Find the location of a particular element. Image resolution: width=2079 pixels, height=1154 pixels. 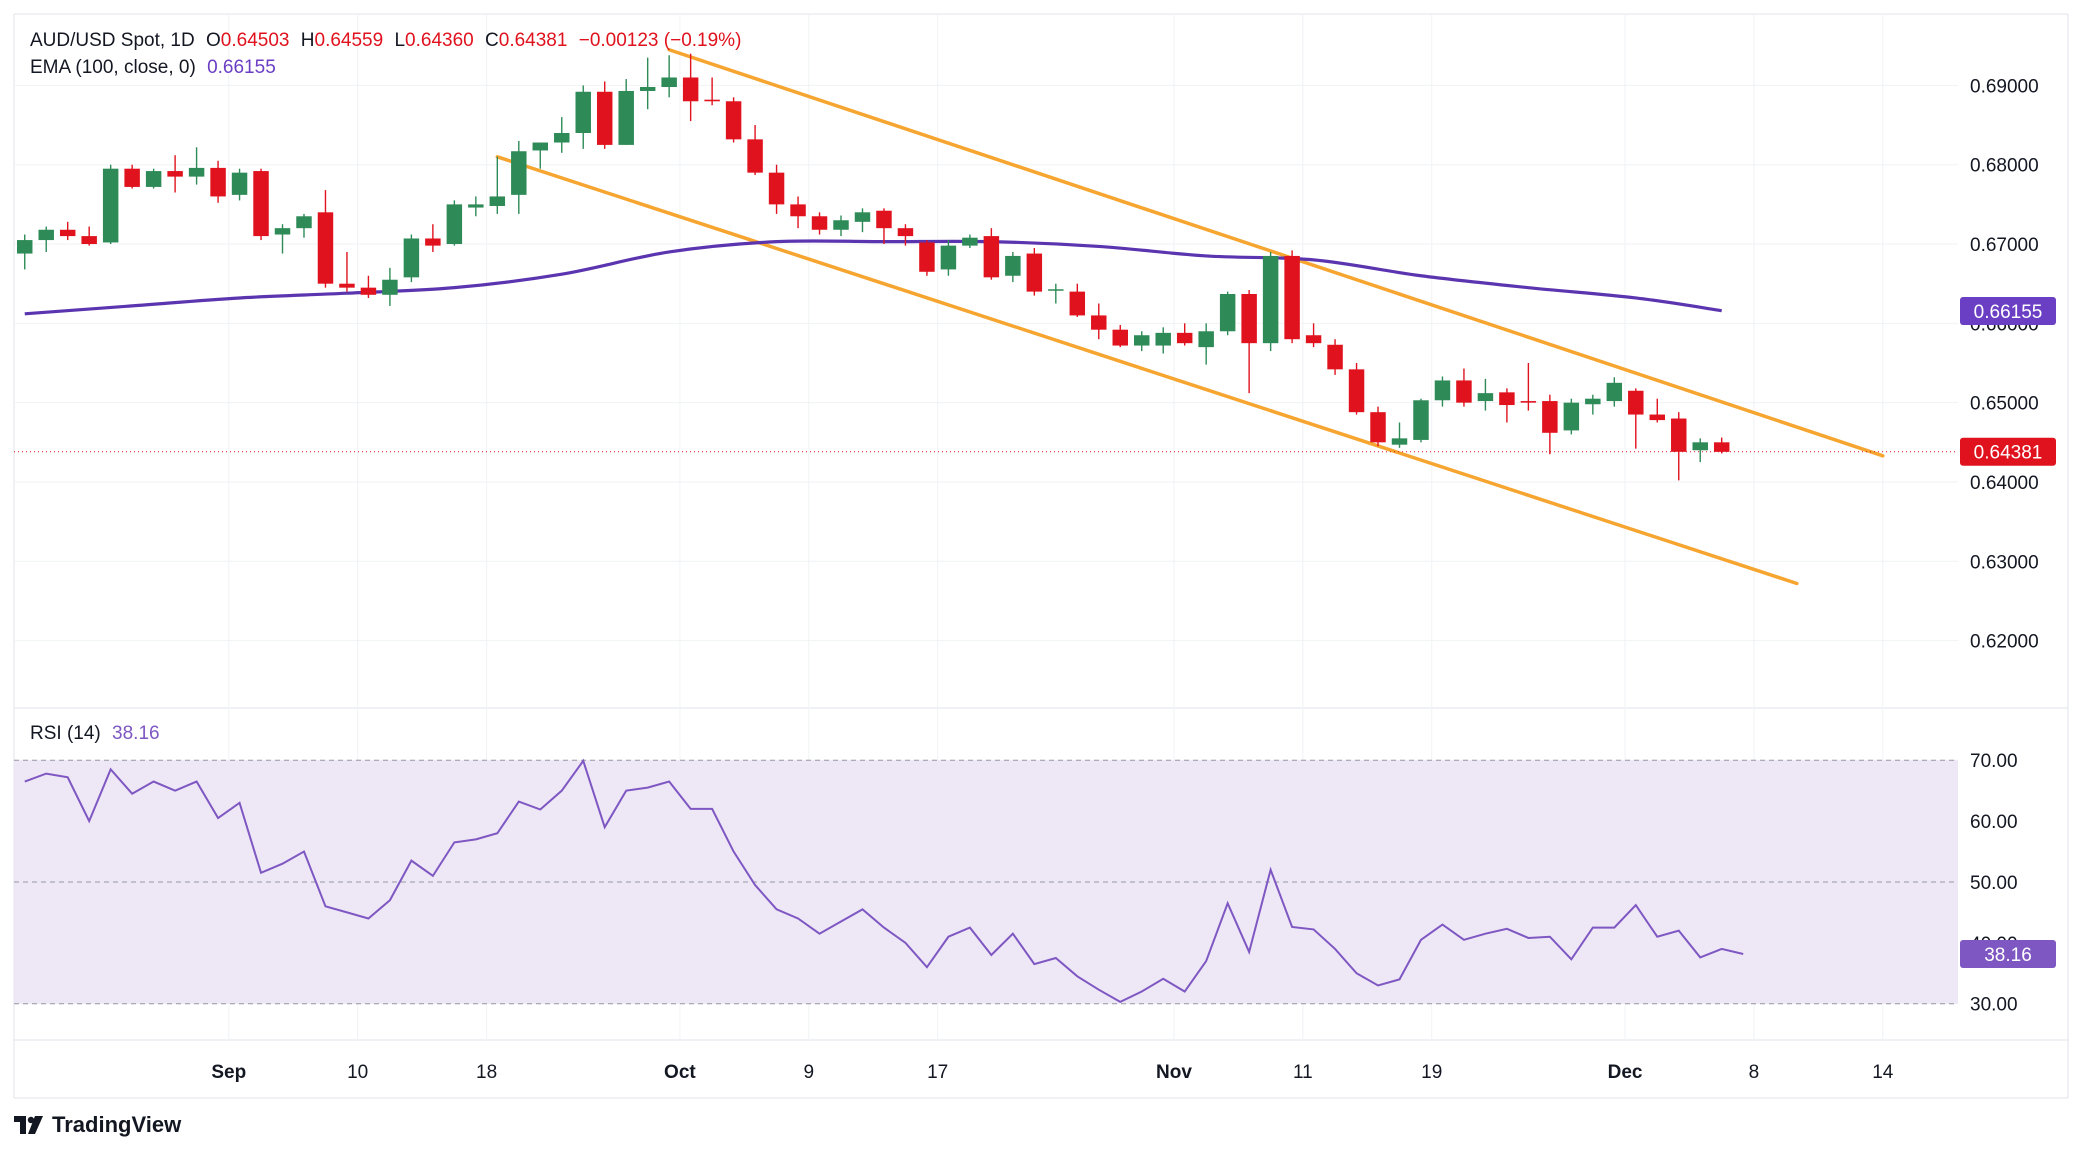

tradingview-brand: TradingView is located at coordinates (97, 1125).